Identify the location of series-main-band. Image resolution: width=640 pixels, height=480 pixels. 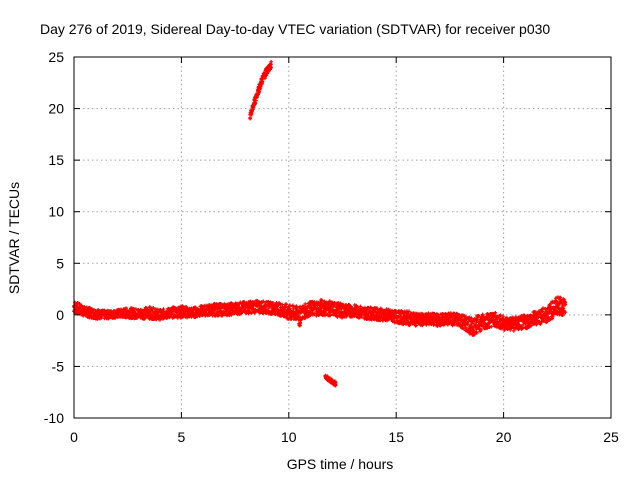
(320, 316).